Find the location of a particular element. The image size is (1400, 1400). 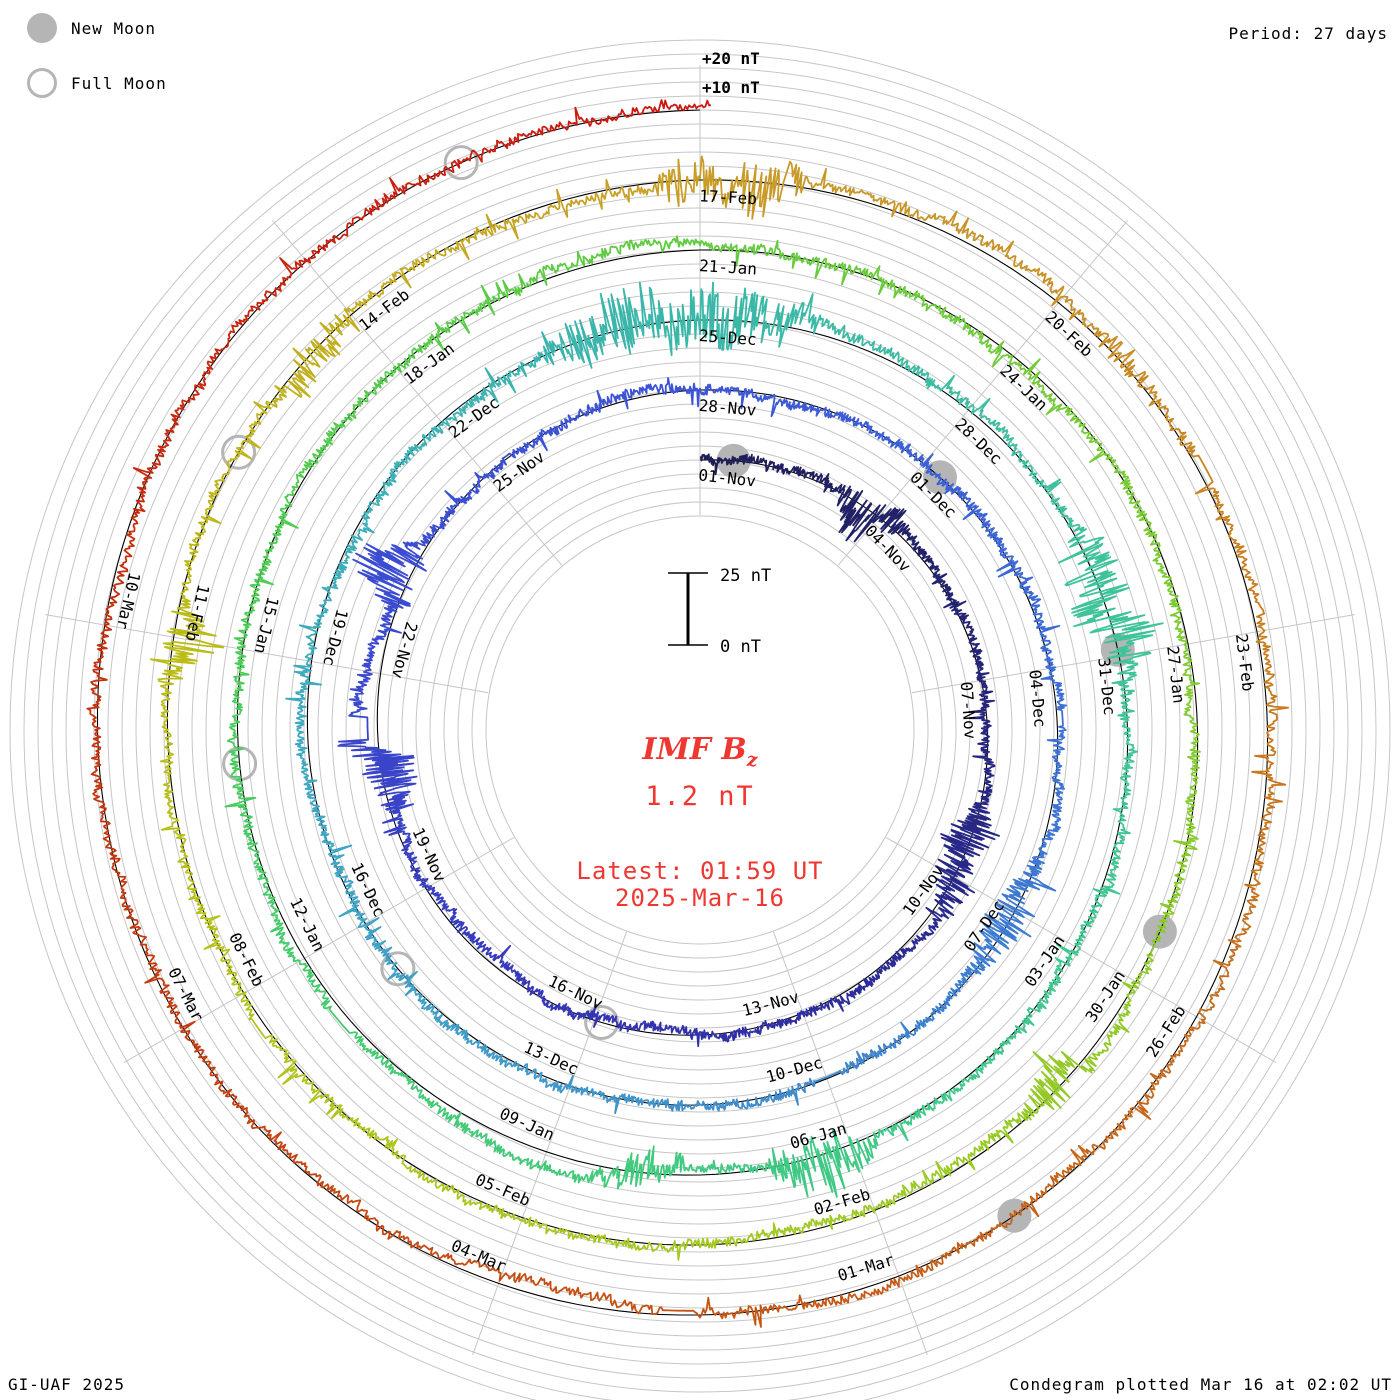

ring-date-label: 23-Feb is located at coordinates (1245, 663).